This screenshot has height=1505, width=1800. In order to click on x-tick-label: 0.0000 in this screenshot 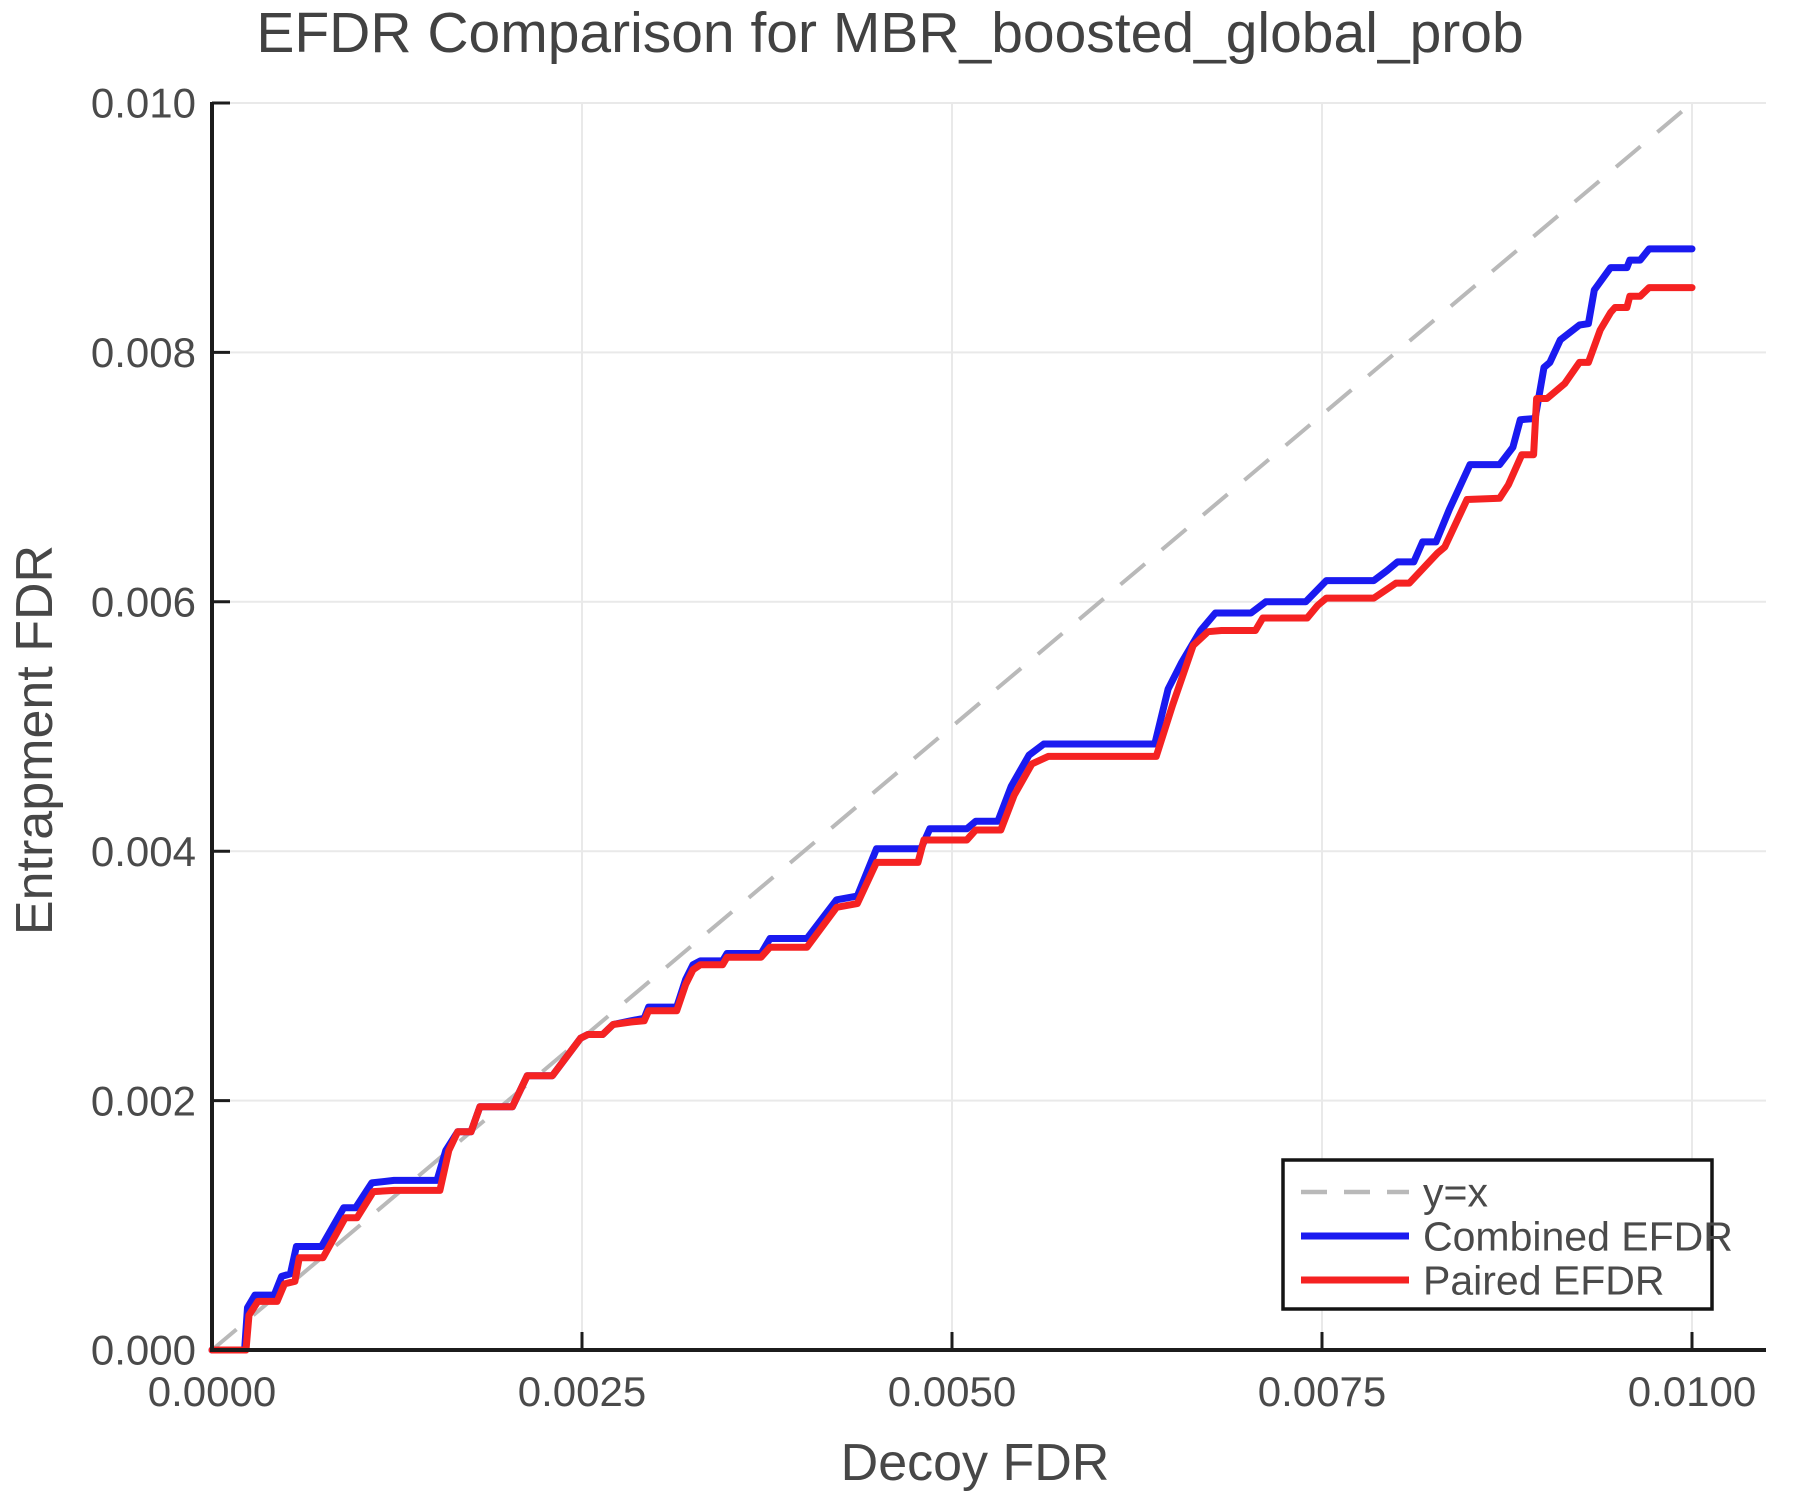, I will do `click(212, 1391)`.